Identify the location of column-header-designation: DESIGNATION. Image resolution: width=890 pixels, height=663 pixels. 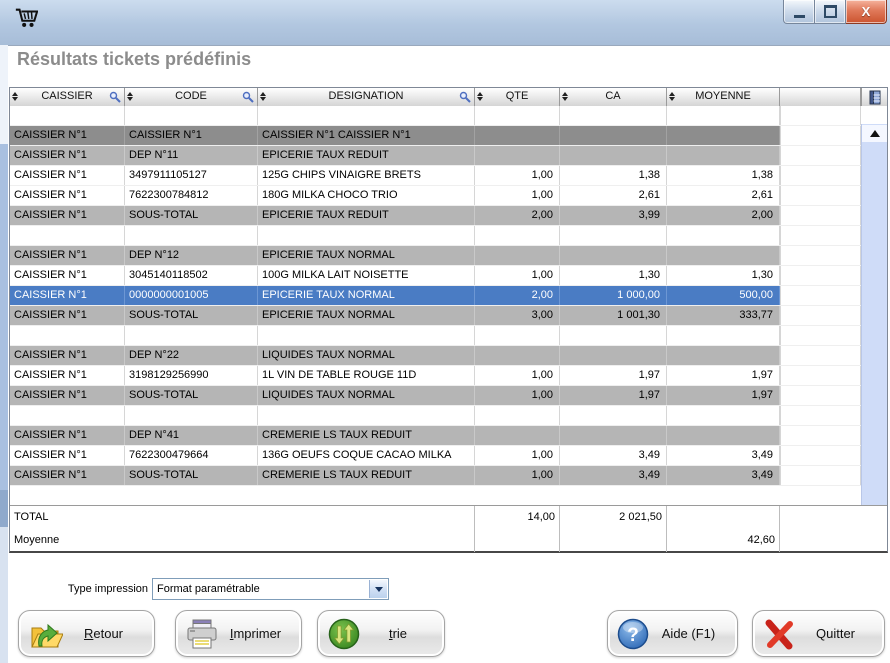
(366, 97).